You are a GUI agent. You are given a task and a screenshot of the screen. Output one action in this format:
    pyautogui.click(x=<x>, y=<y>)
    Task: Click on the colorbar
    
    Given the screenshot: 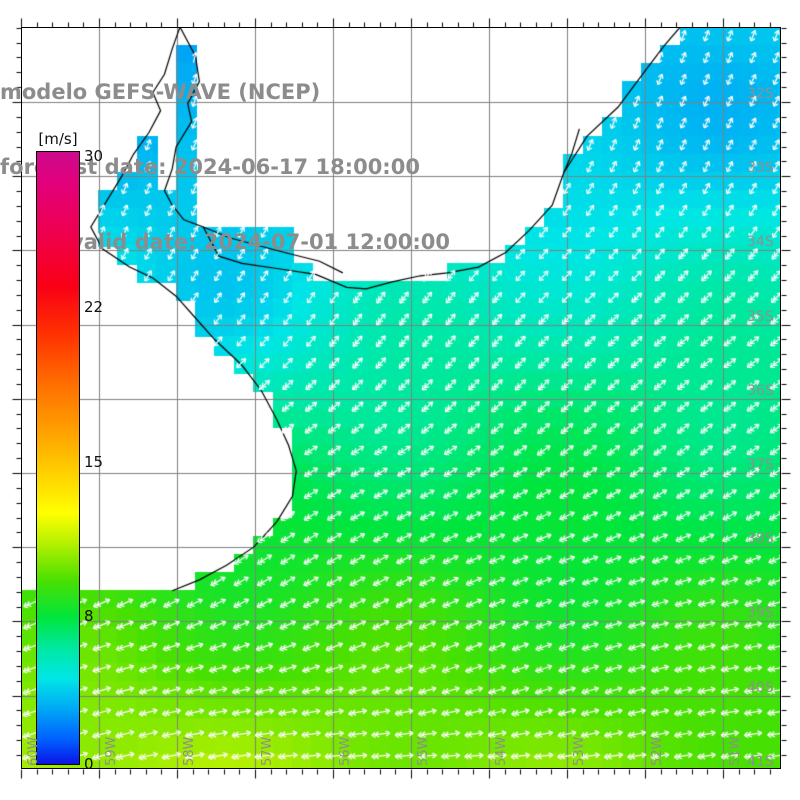 What is the action you would take?
    pyautogui.click(x=58, y=458)
    